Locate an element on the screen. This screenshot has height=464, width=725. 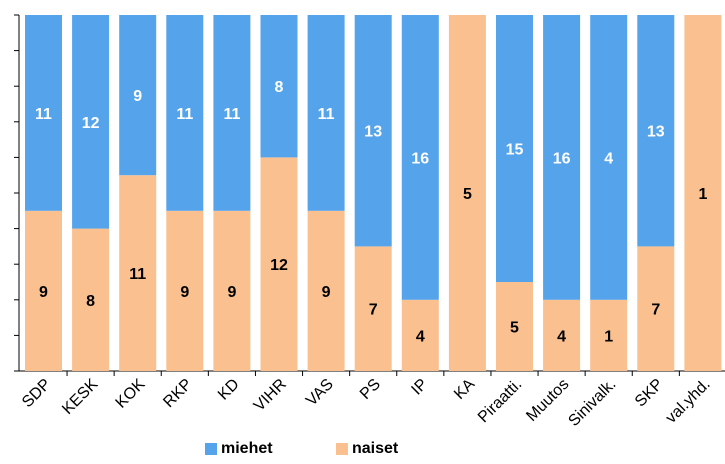
bar-naiset-SKP is located at coordinates (656, 308).